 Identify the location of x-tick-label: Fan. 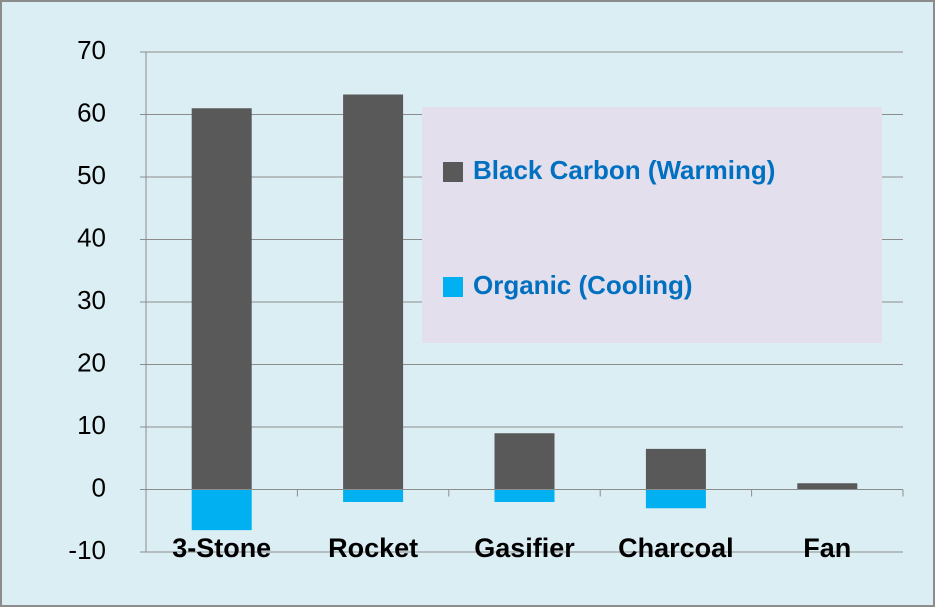
(827, 548).